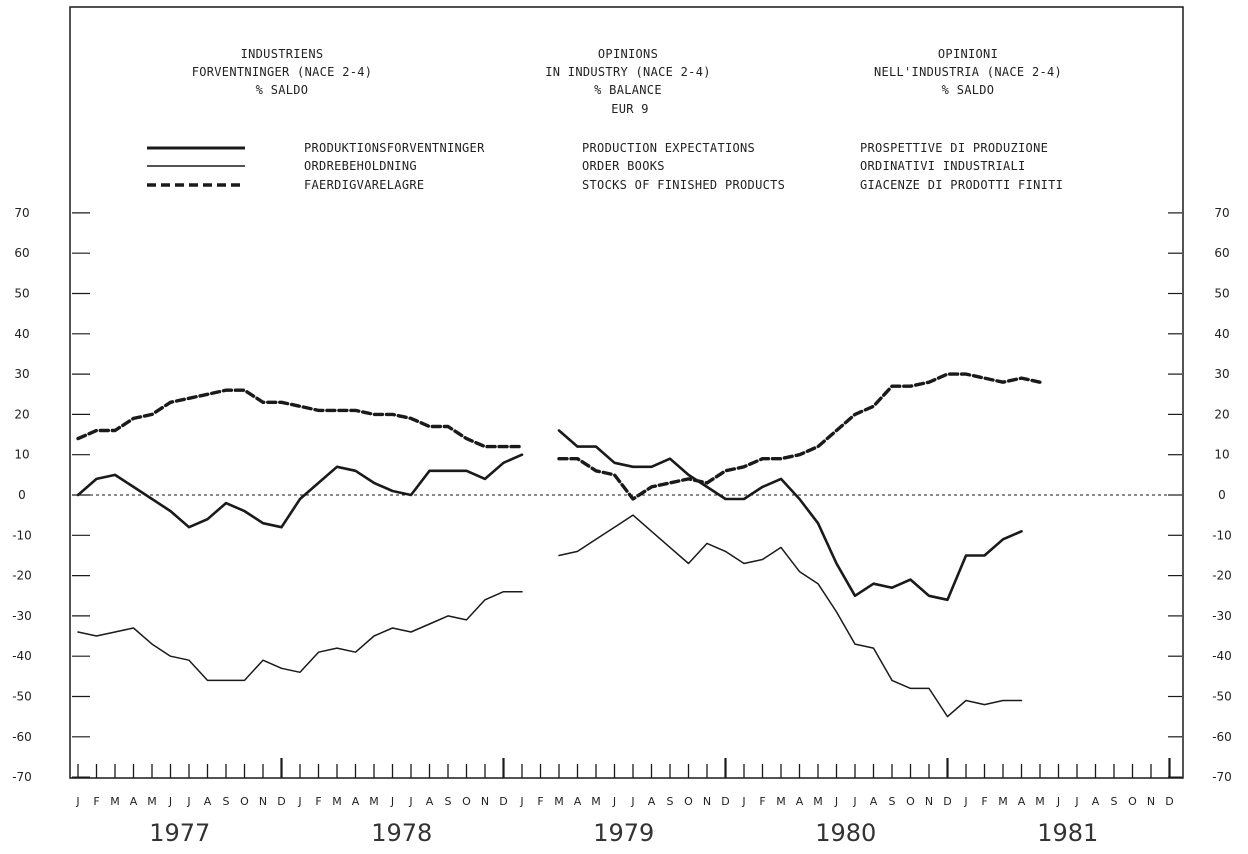  Describe the element at coordinates (1222, 616) in the screenshot. I see `y-tick-label-right: -30` at that location.